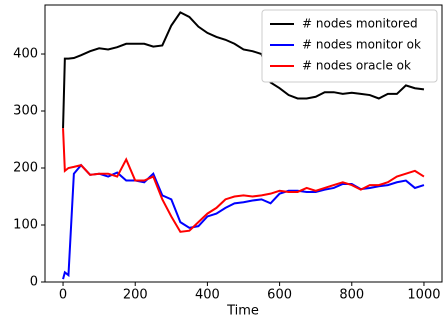 This screenshot has height=322, width=443. I want to click on x-tick-label: 1000, so click(423, 295).